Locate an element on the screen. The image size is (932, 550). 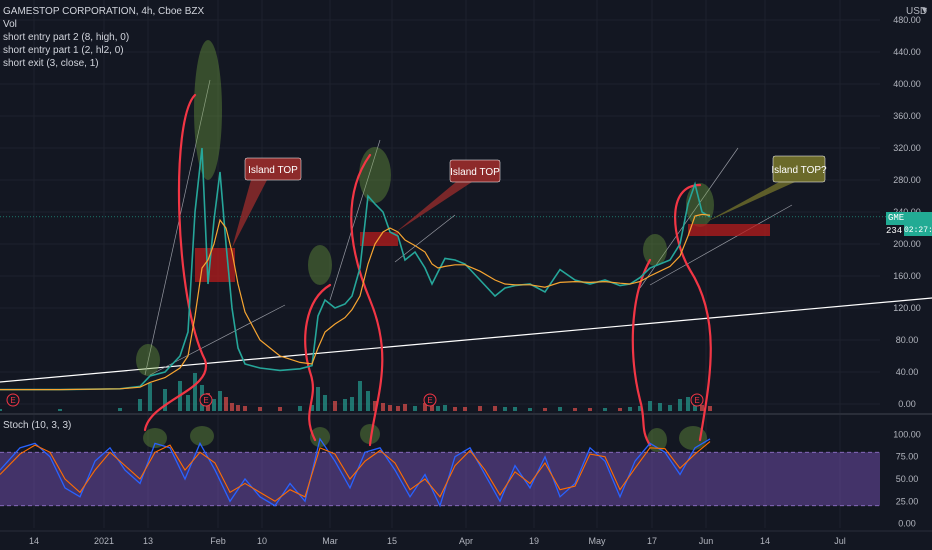
time-tick-label: May is located at coordinates (597, 541).